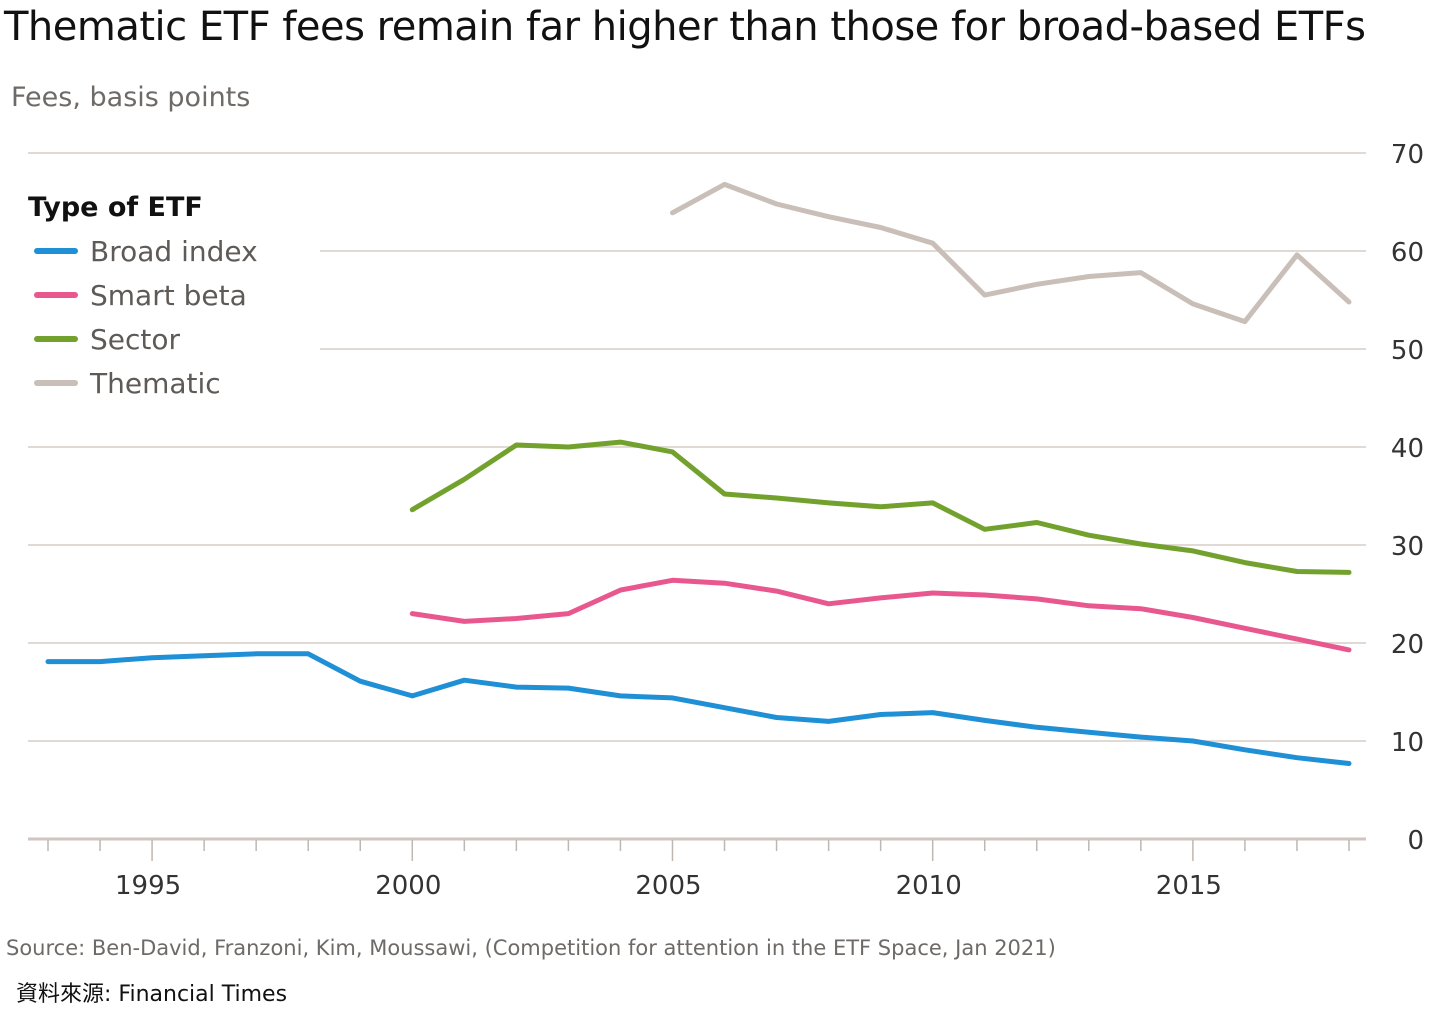 This screenshot has width=1451, height=1018. What do you see at coordinates (1011, 253) in the screenshot?
I see `series-line-thematic` at bounding box center [1011, 253].